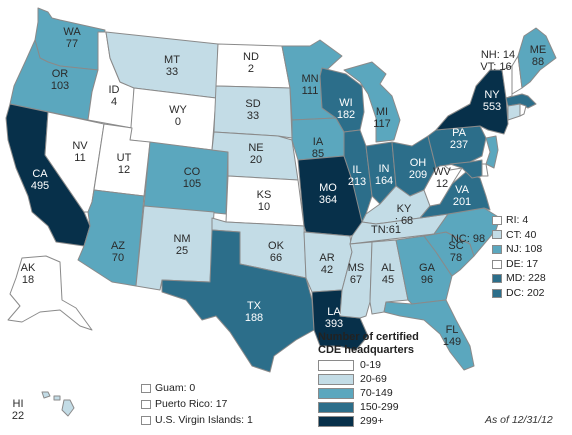 The height and width of the screenshot is (435, 572). Describe the element at coordinates (519, 220) in the screenshot. I see `small-state-row: RI: 4` at that location.